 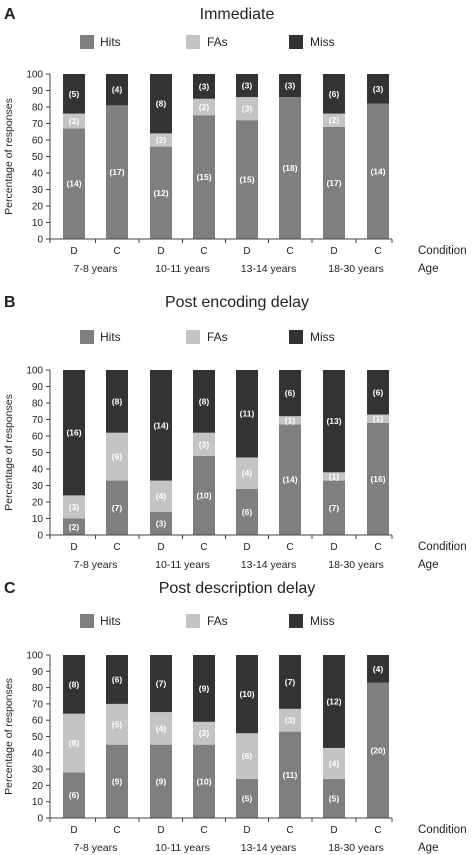 I want to click on chart-title: Post description delay, so click(x=237, y=588).